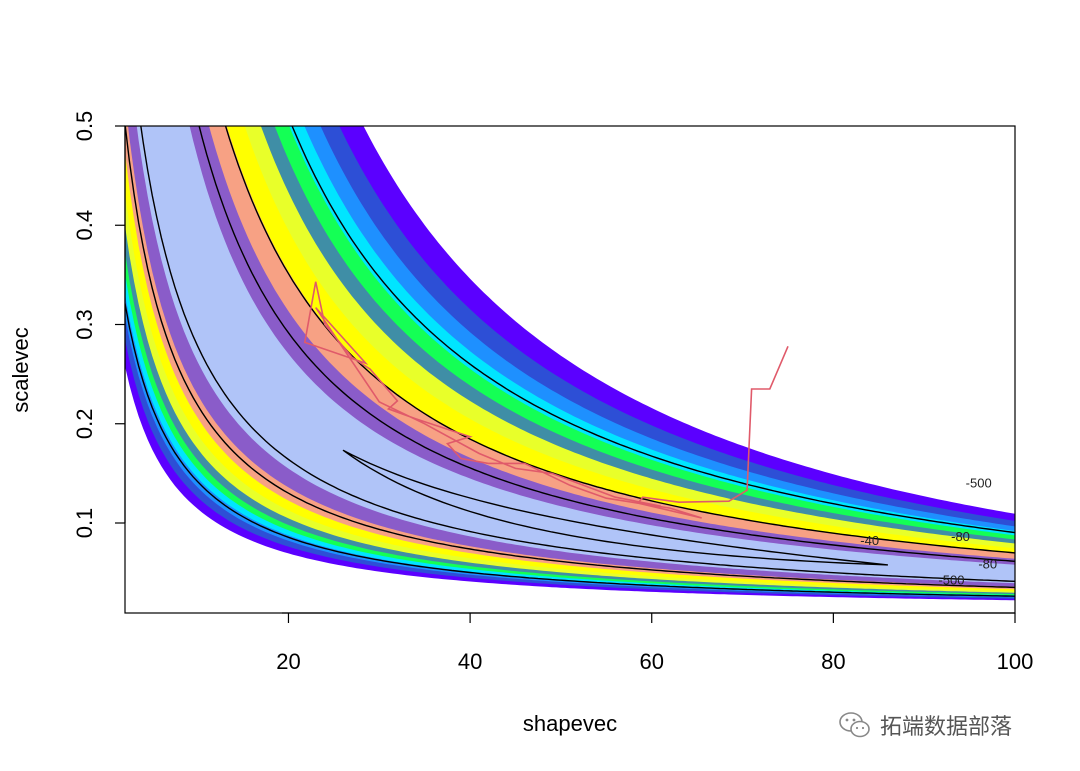  I want to click on wechat-icon, so click(854, 725).